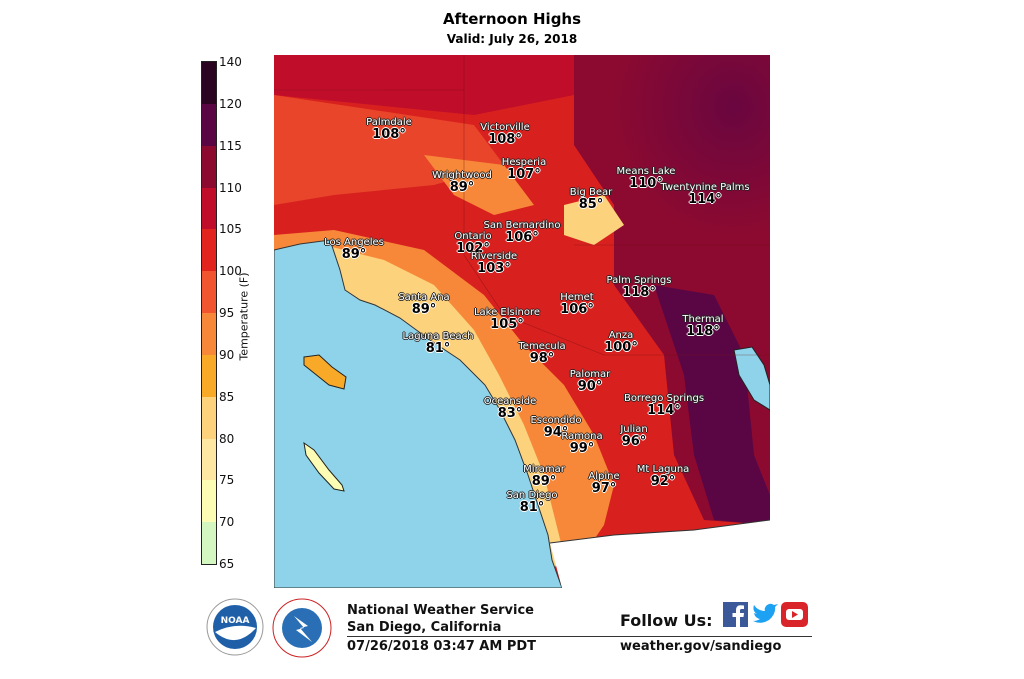  Describe the element at coordinates (646, 171) in the screenshot. I see `city-name: Means Lake` at that location.